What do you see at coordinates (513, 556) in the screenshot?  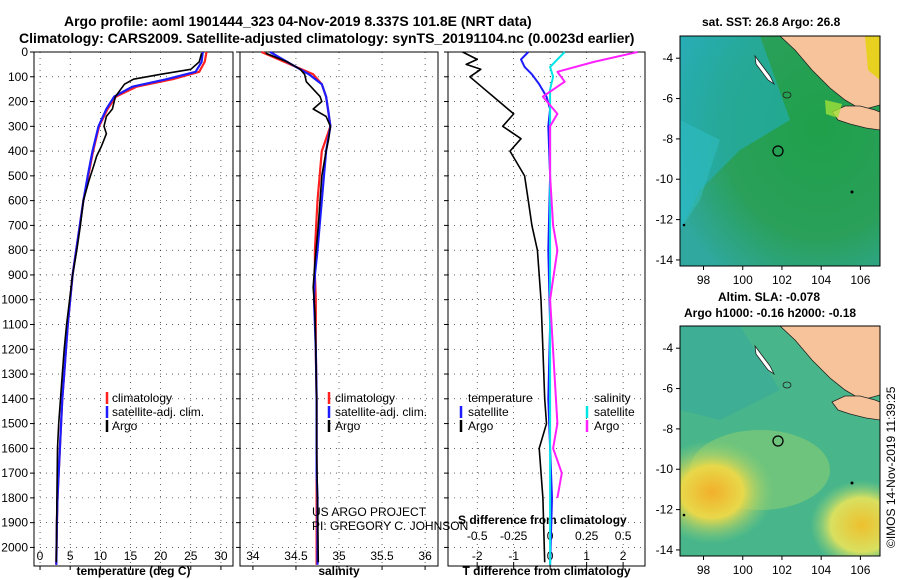 I see `temperature-difference-axis-tick-label: -1` at bounding box center [513, 556].